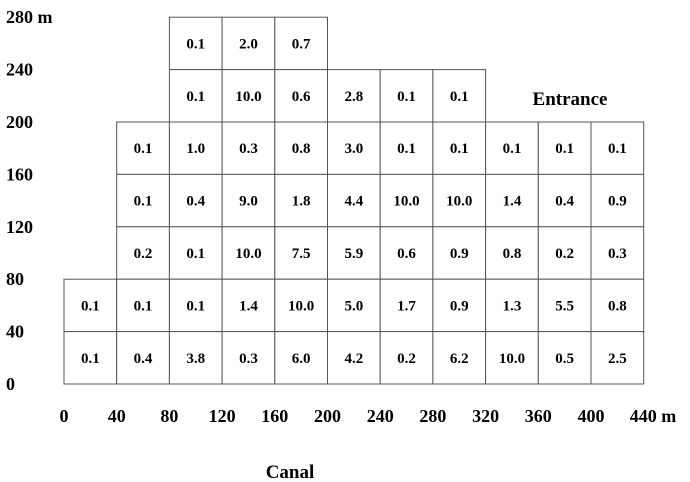  I want to click on grid-cell: 2.8, so click(354, 96).